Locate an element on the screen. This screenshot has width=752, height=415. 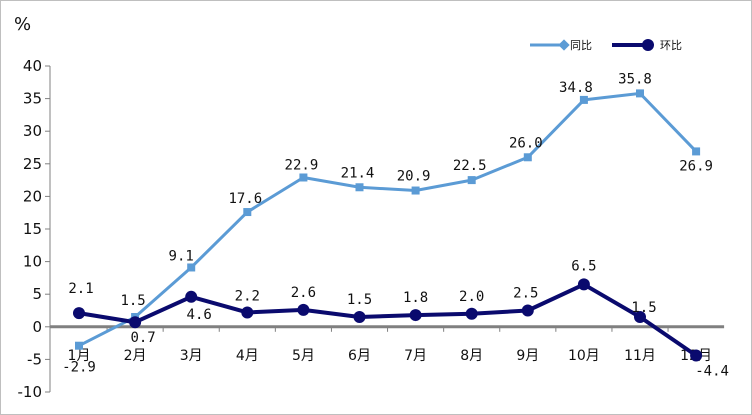
data-label: 17.6 is located at coordinates (245, 199).